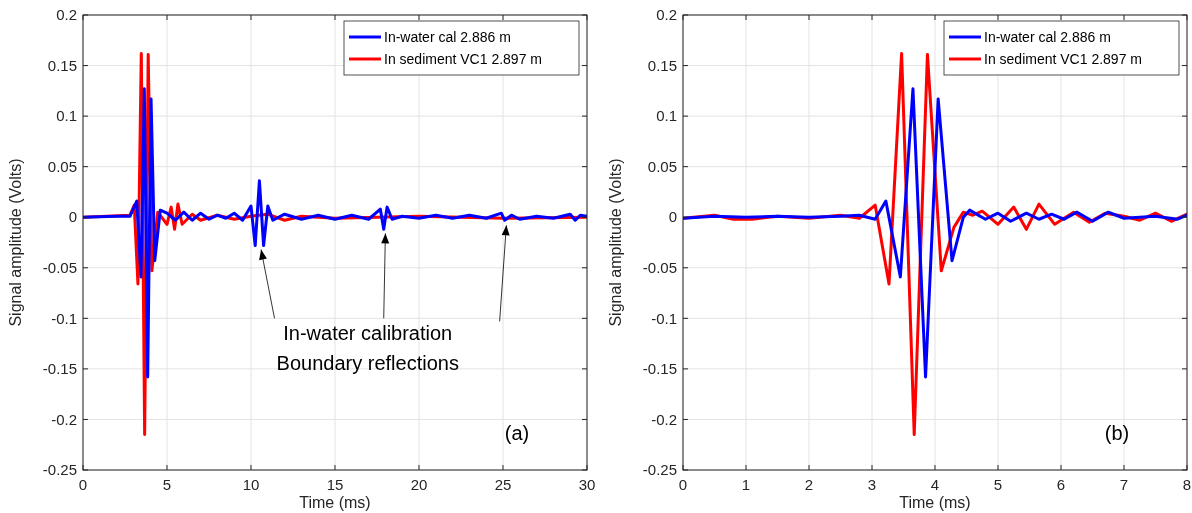 This screenshot has height=513, width=1192. What do you see at coordinates (517, 433) in the screenshot?
I see `annotation: (a)` at bounding box center [517, 433].